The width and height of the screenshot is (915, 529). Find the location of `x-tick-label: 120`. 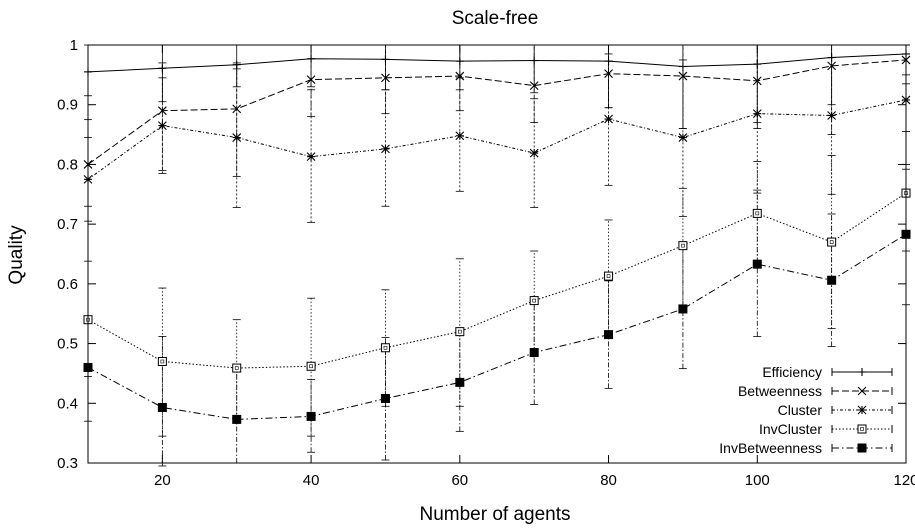

x-tick-label: 120 is located at coordinates (904, 480).